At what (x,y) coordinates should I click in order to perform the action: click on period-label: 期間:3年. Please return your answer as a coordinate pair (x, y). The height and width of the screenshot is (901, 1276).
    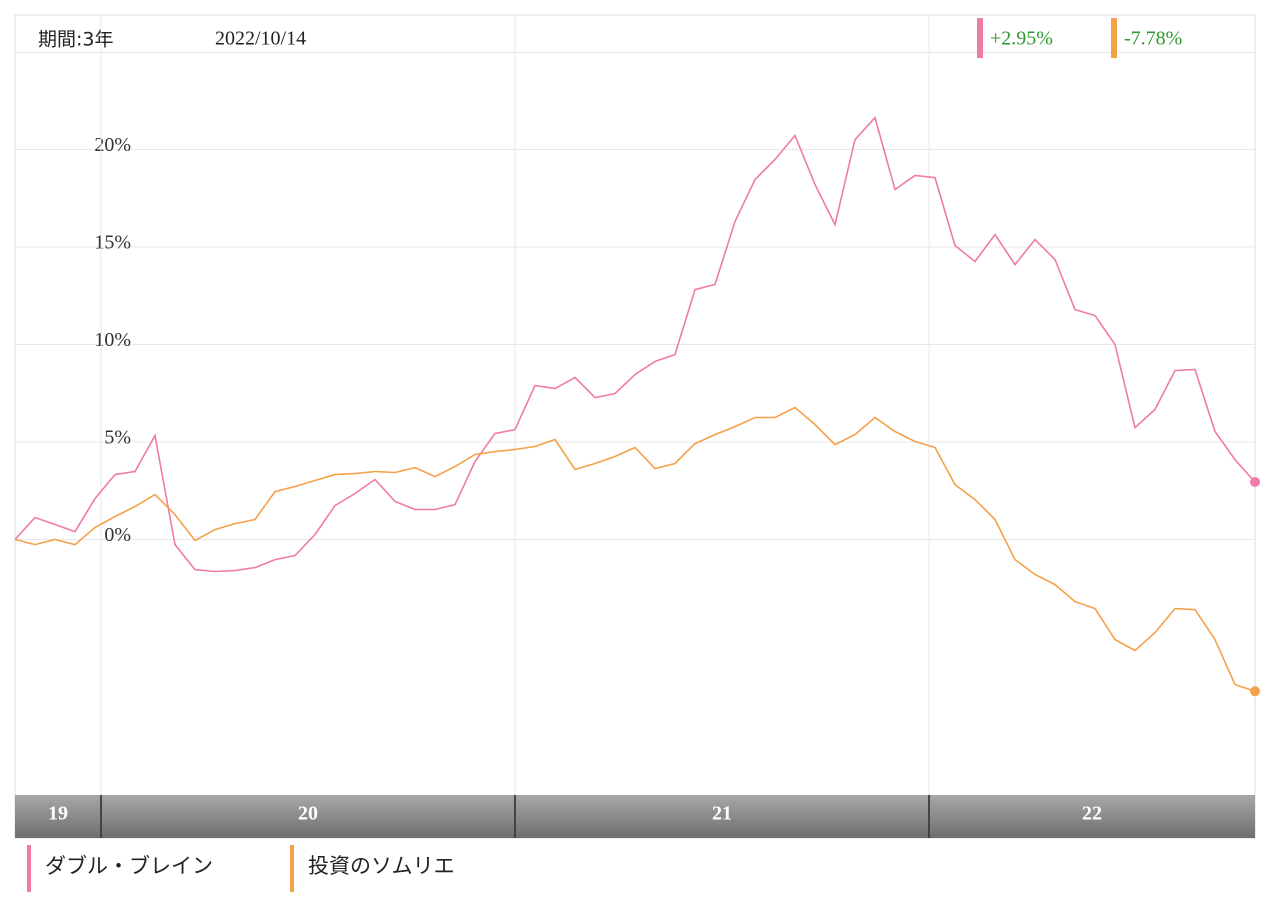
    Looking at the image, I should click on (76, 40).